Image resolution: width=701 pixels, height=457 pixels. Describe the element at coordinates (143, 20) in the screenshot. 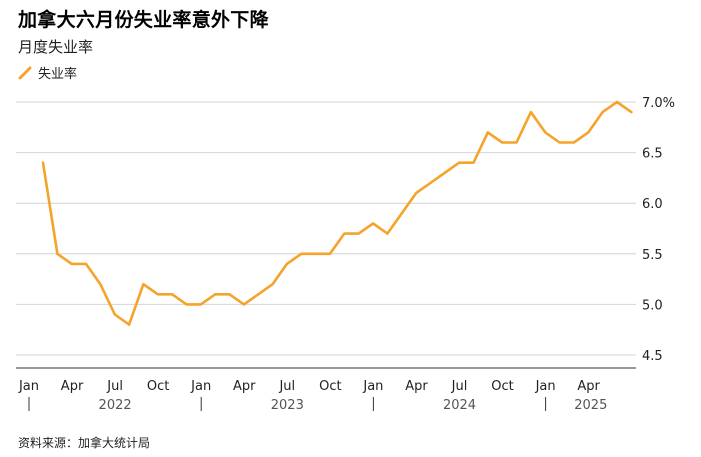

I see `chart-title: 加拿大六月份失业率意外下降` at that location.